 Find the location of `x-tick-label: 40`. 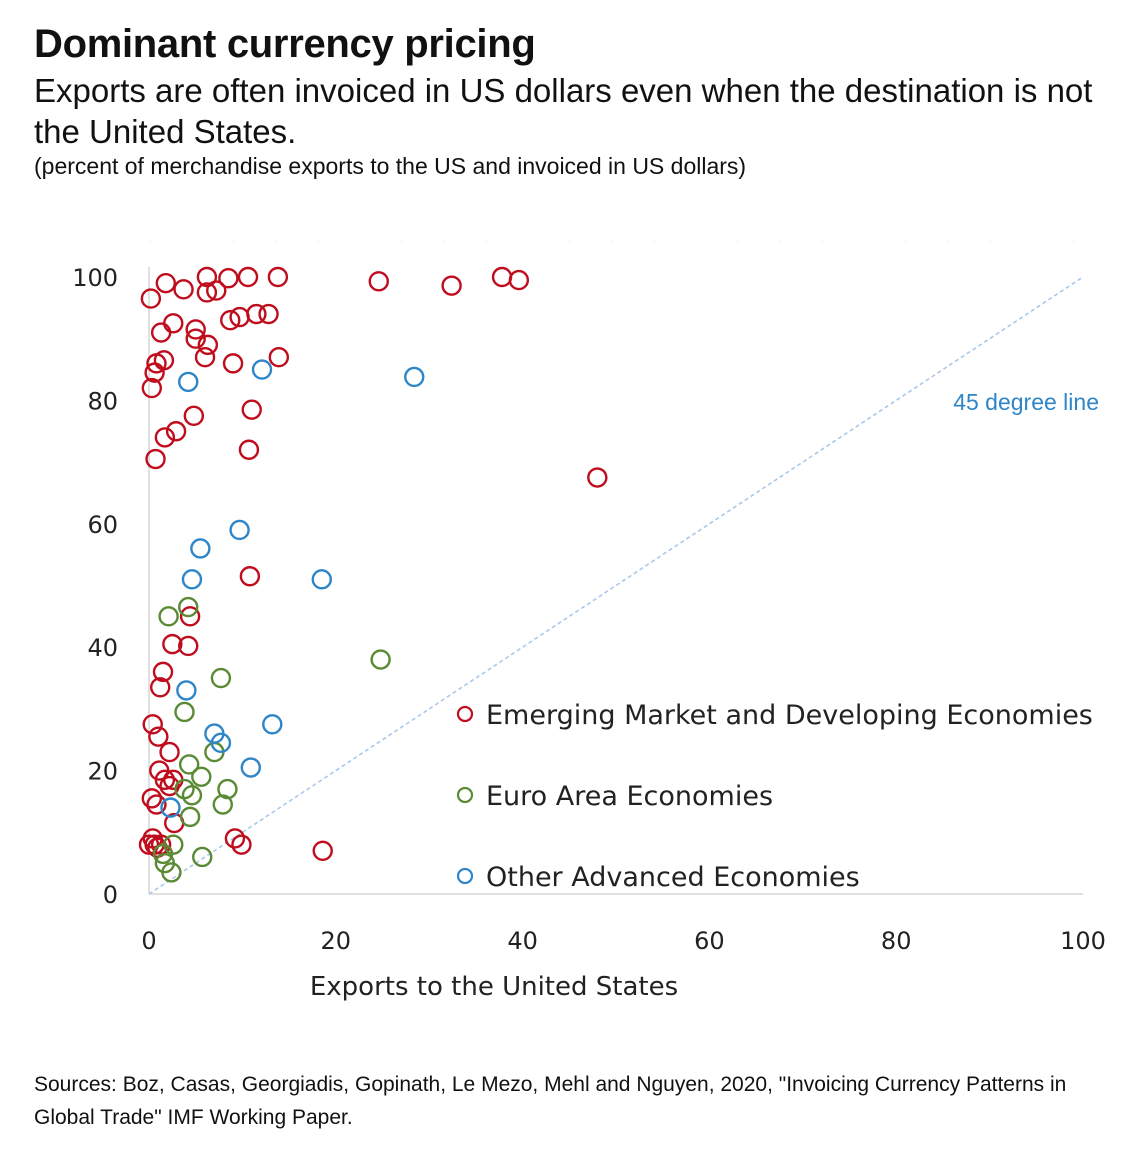

x-tick-label: 40 is located at coordinates (522, 941).